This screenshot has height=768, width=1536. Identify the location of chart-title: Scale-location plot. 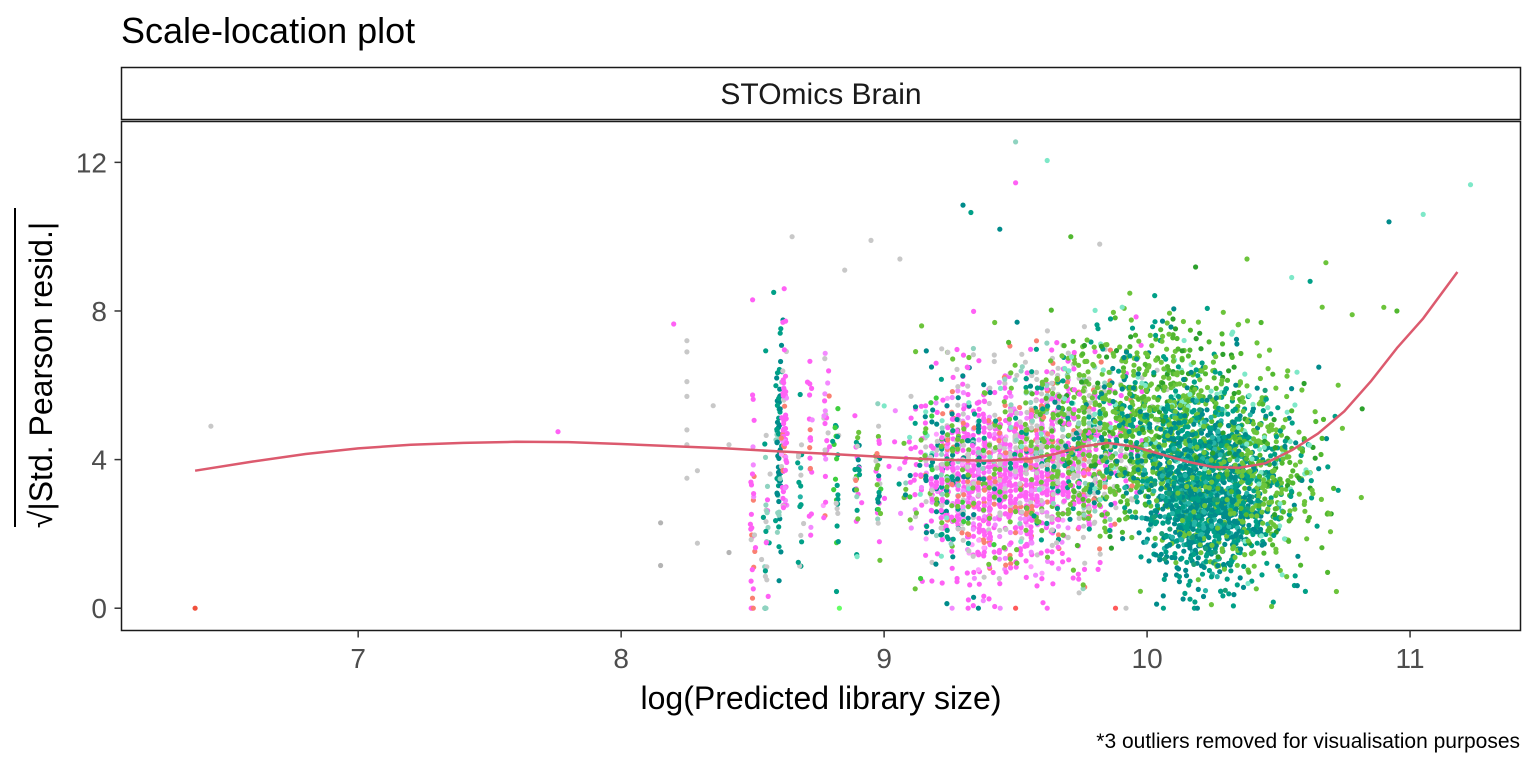
(268, 30).